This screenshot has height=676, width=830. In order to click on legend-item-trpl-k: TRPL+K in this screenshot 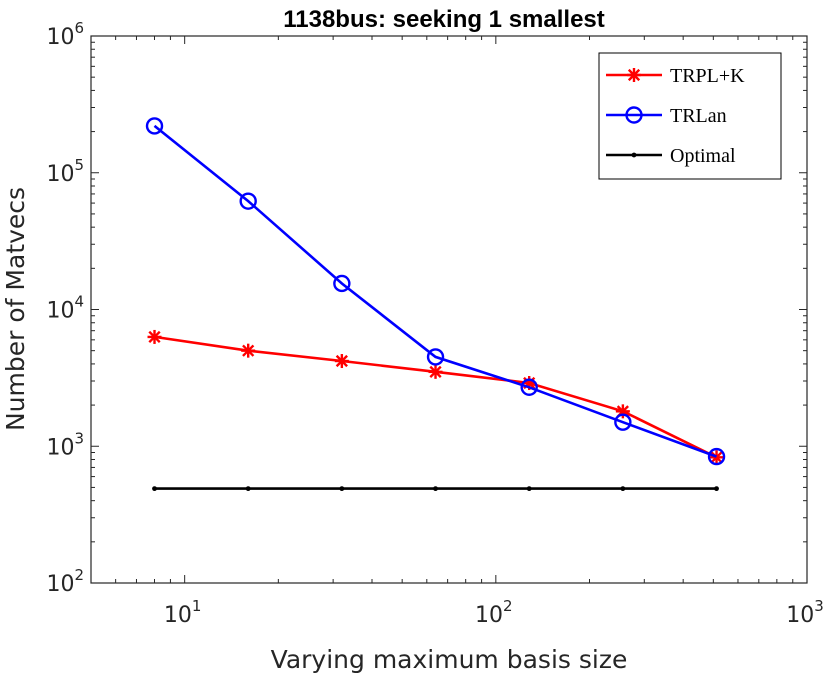, I will do `click(675, 76)`.